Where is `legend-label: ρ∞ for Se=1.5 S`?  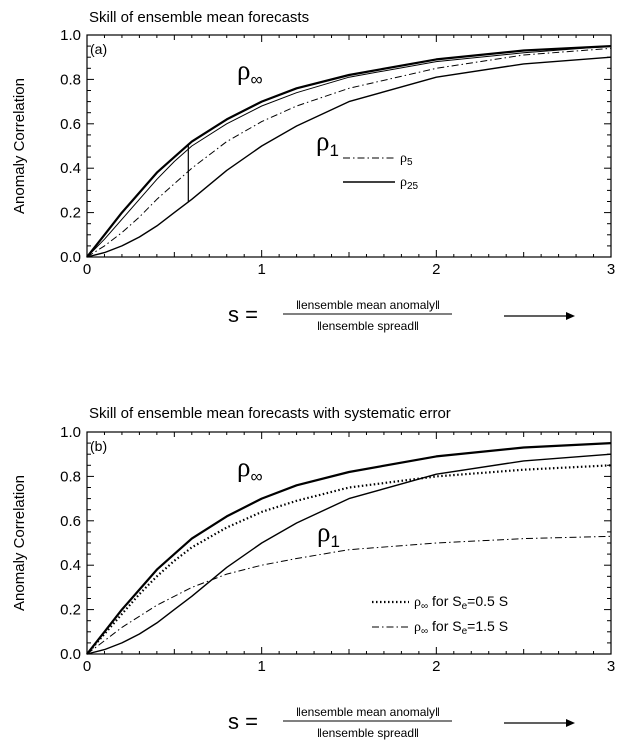
legend-label: ρ∞ for Se=1.5 S is located at coordinates (461, 627).